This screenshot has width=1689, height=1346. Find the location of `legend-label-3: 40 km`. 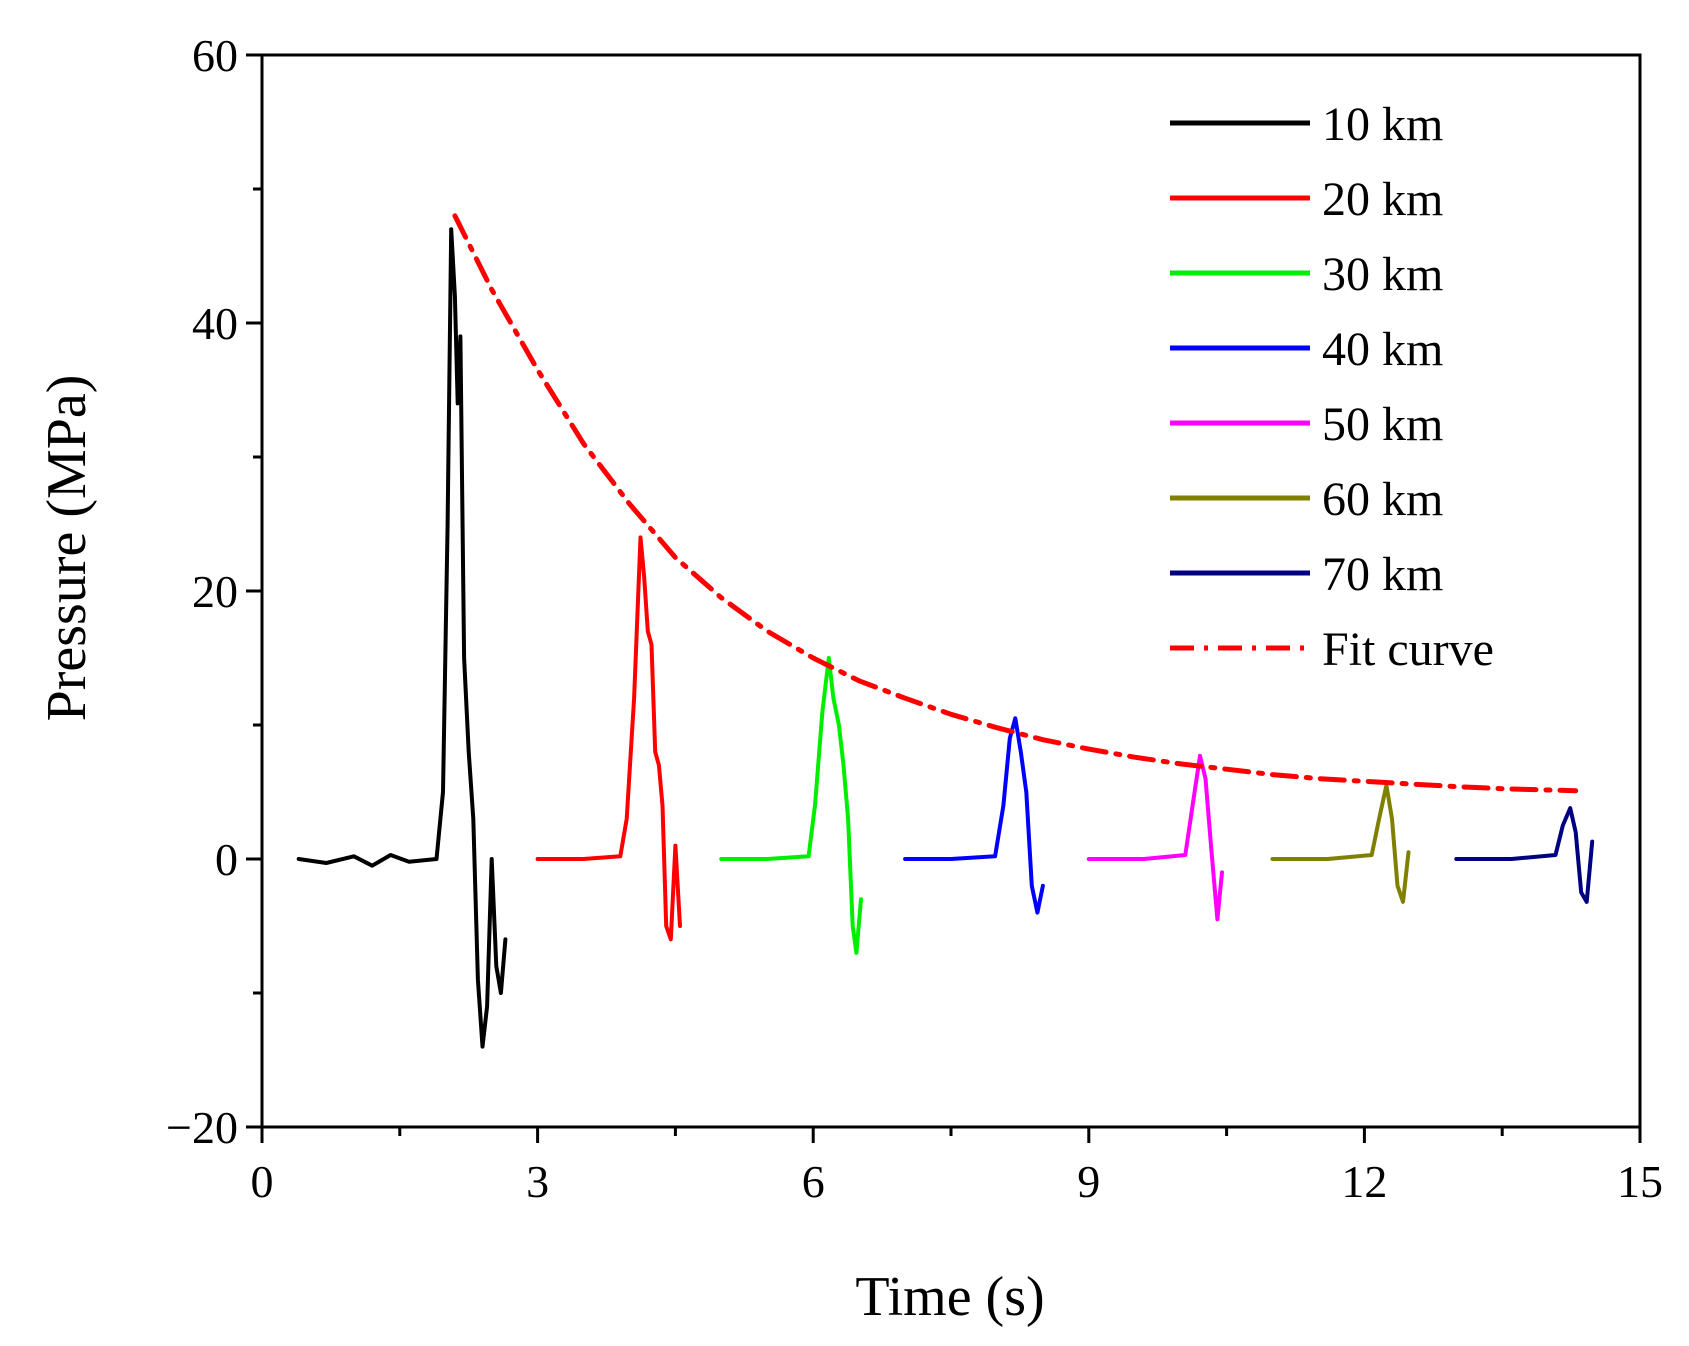

legend-label-3: 40 km is located at coordinates (1382, 349).